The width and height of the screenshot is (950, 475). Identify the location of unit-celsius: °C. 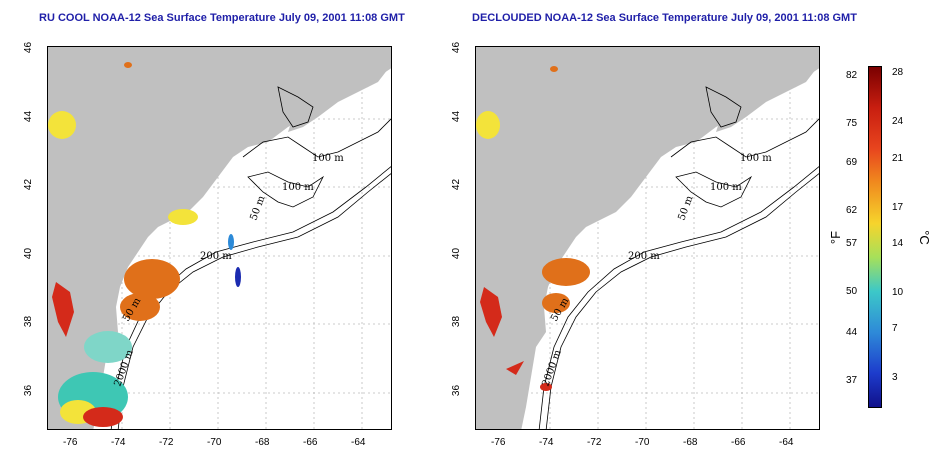
(924, 237).